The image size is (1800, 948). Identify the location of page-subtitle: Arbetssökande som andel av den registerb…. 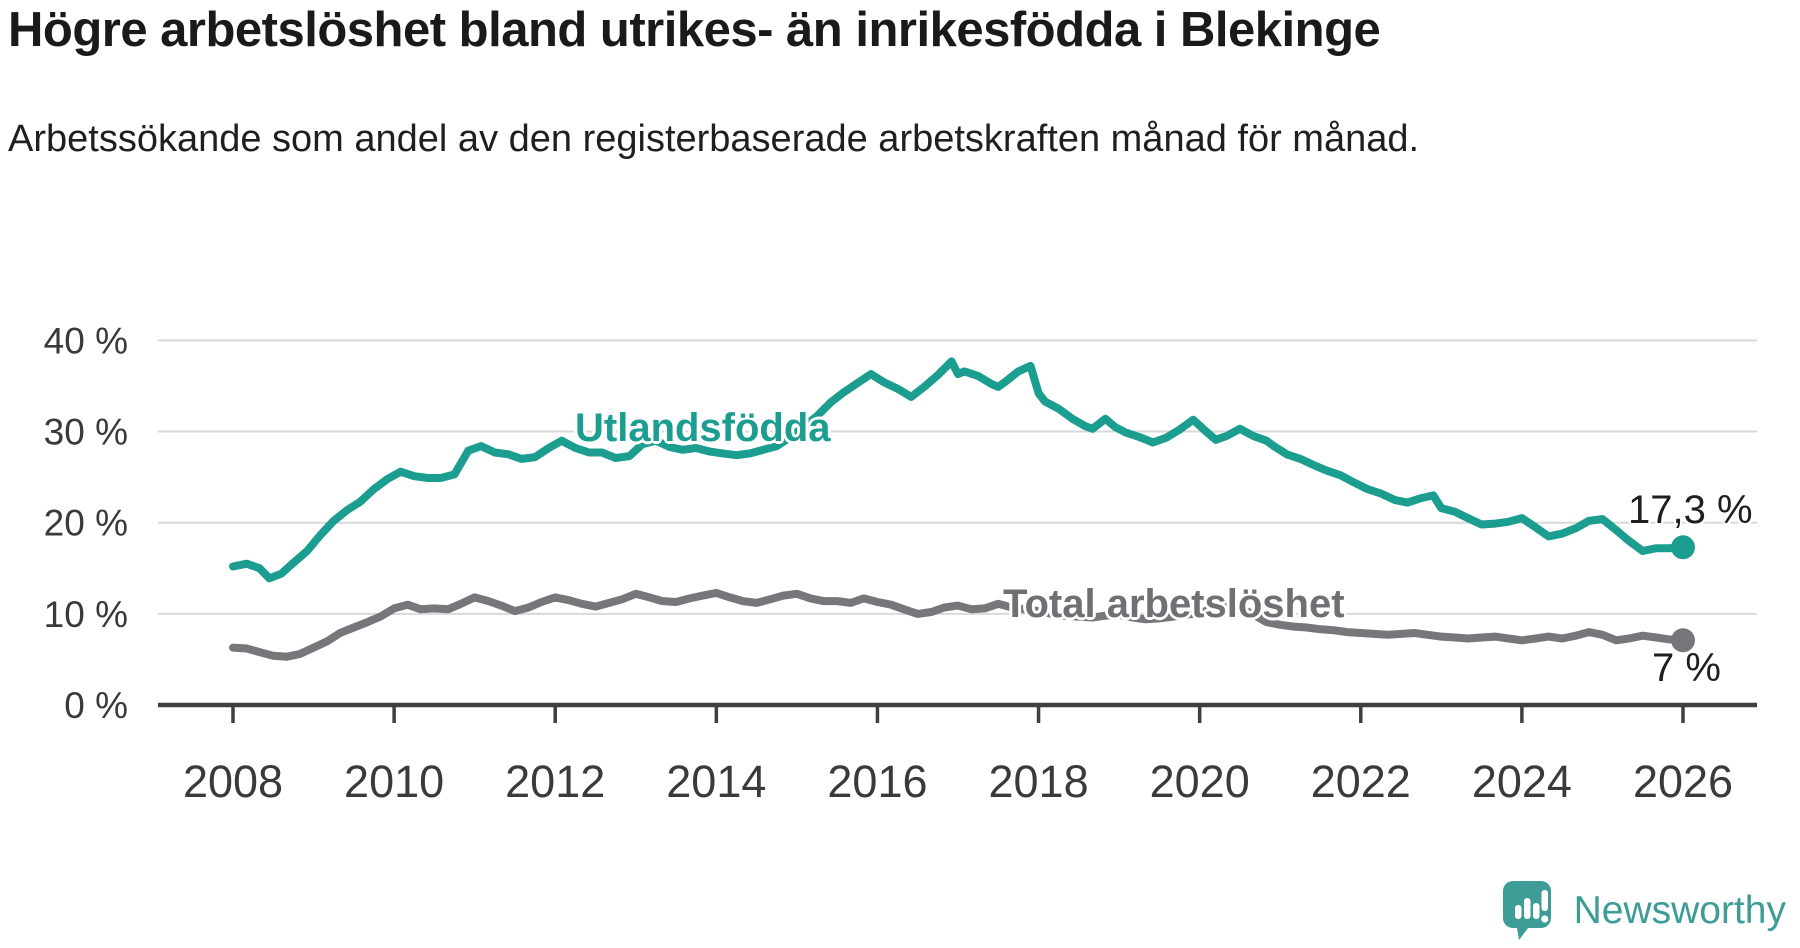
(714, 139).